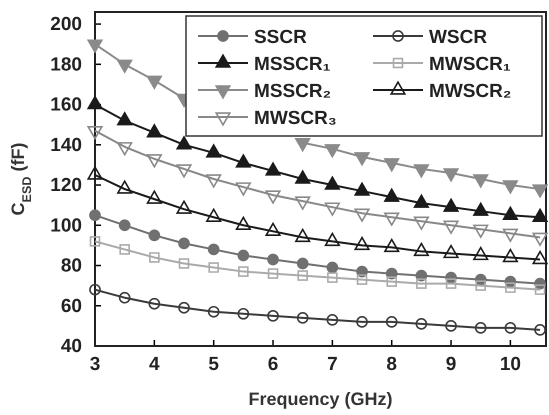  I want to click on legend-label: WSCR, so click(458, 37).